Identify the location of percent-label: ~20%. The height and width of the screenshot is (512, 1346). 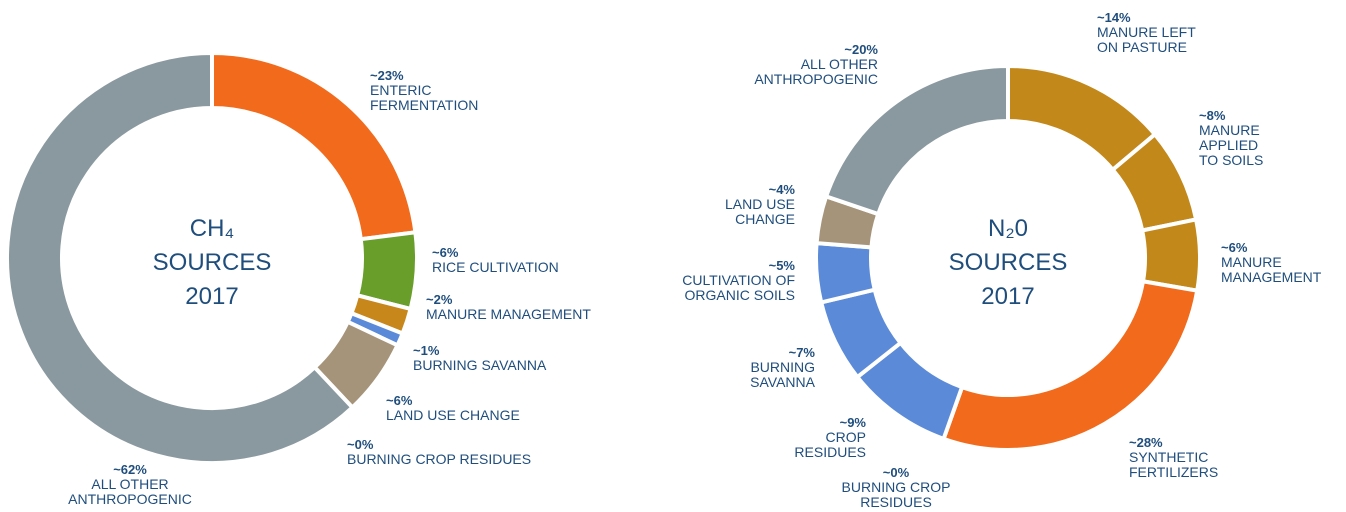
(861, 49).